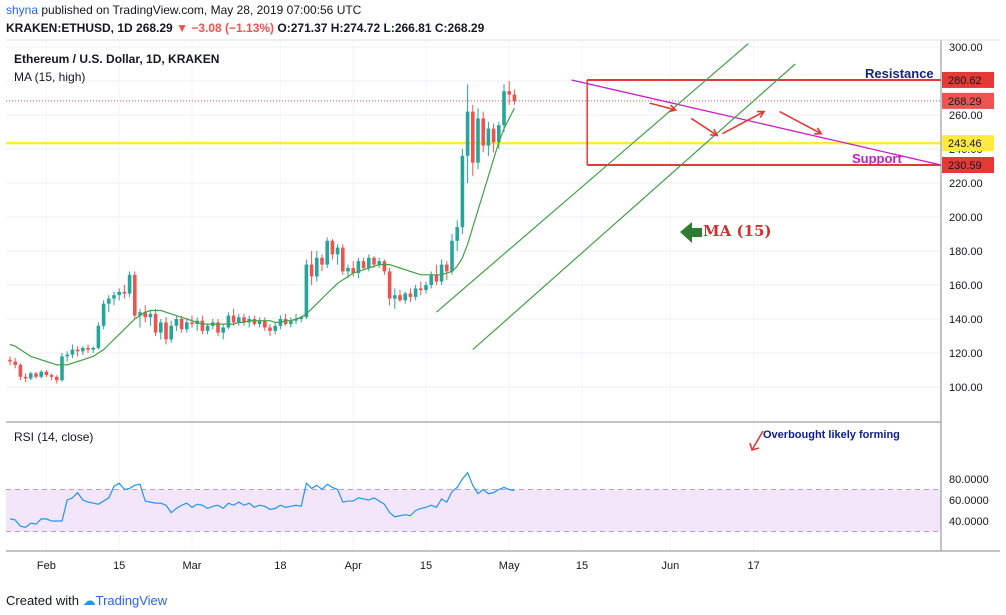  I want to click on support-trendline, so click(756, 122).